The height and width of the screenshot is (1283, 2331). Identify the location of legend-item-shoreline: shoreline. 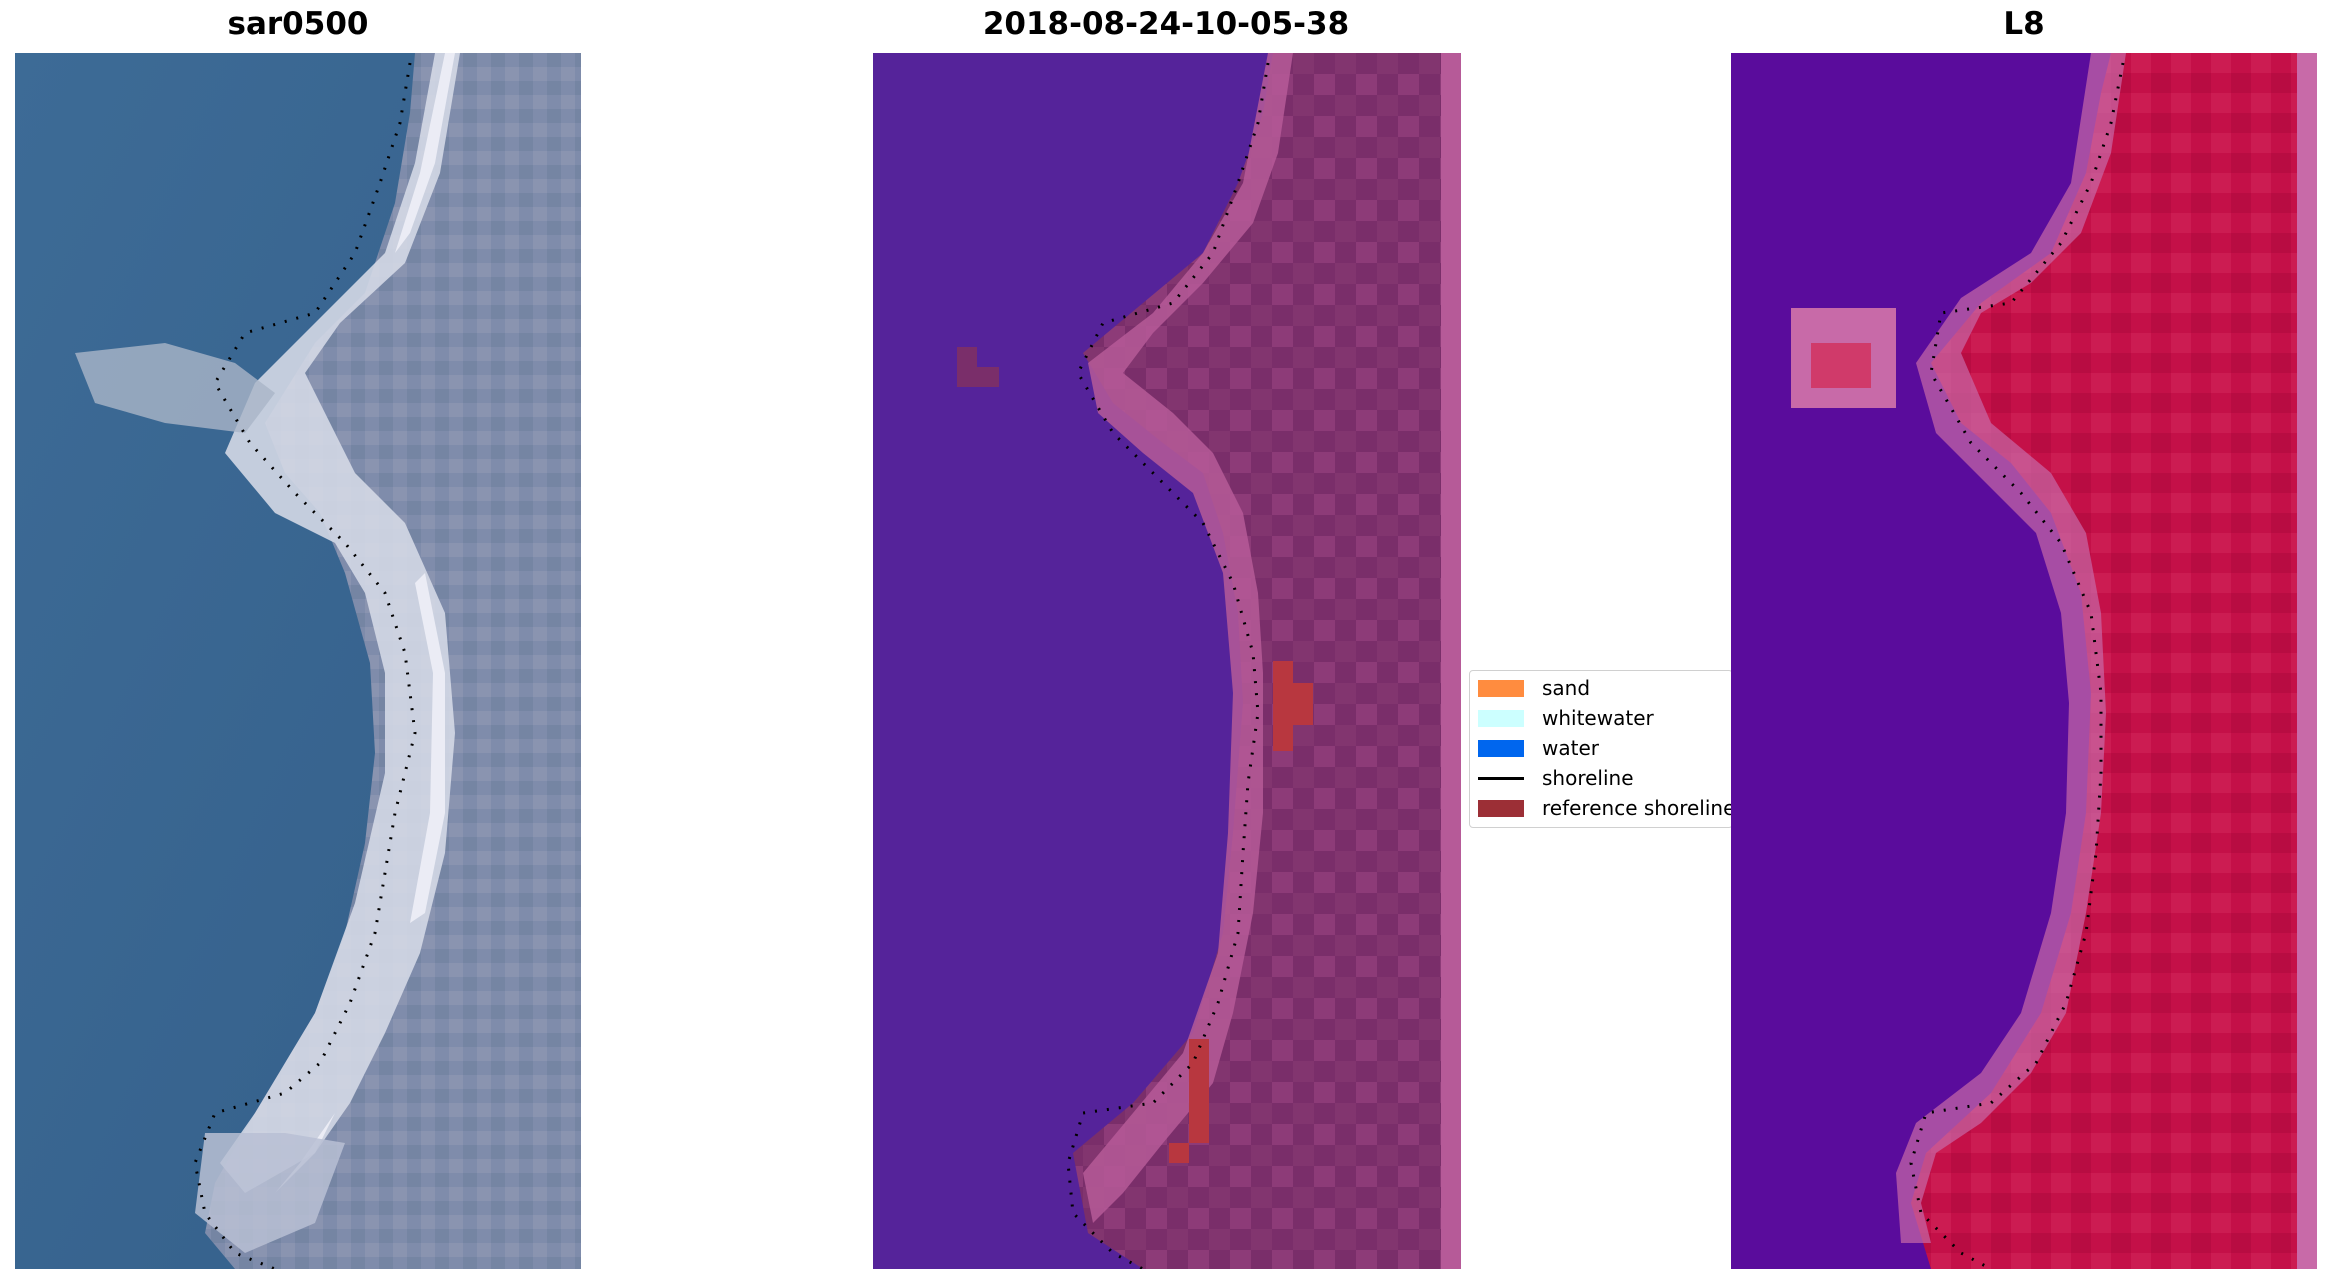
(1556, 778).